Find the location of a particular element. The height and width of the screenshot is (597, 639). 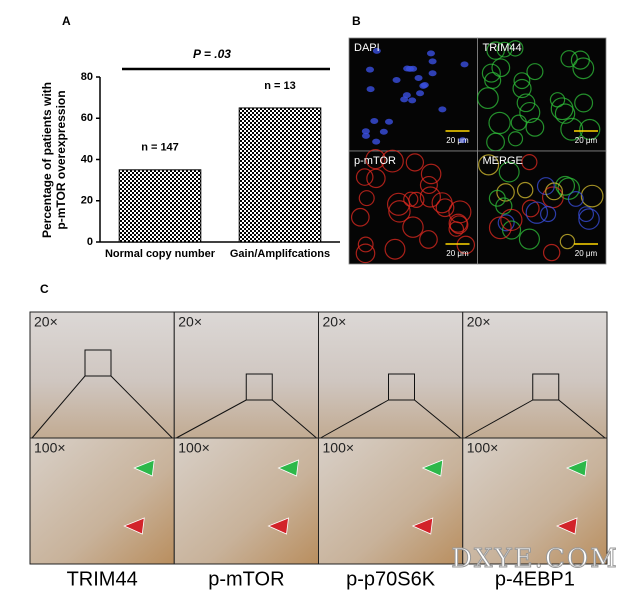

panel-label: B is located at coordinates (356, 21).